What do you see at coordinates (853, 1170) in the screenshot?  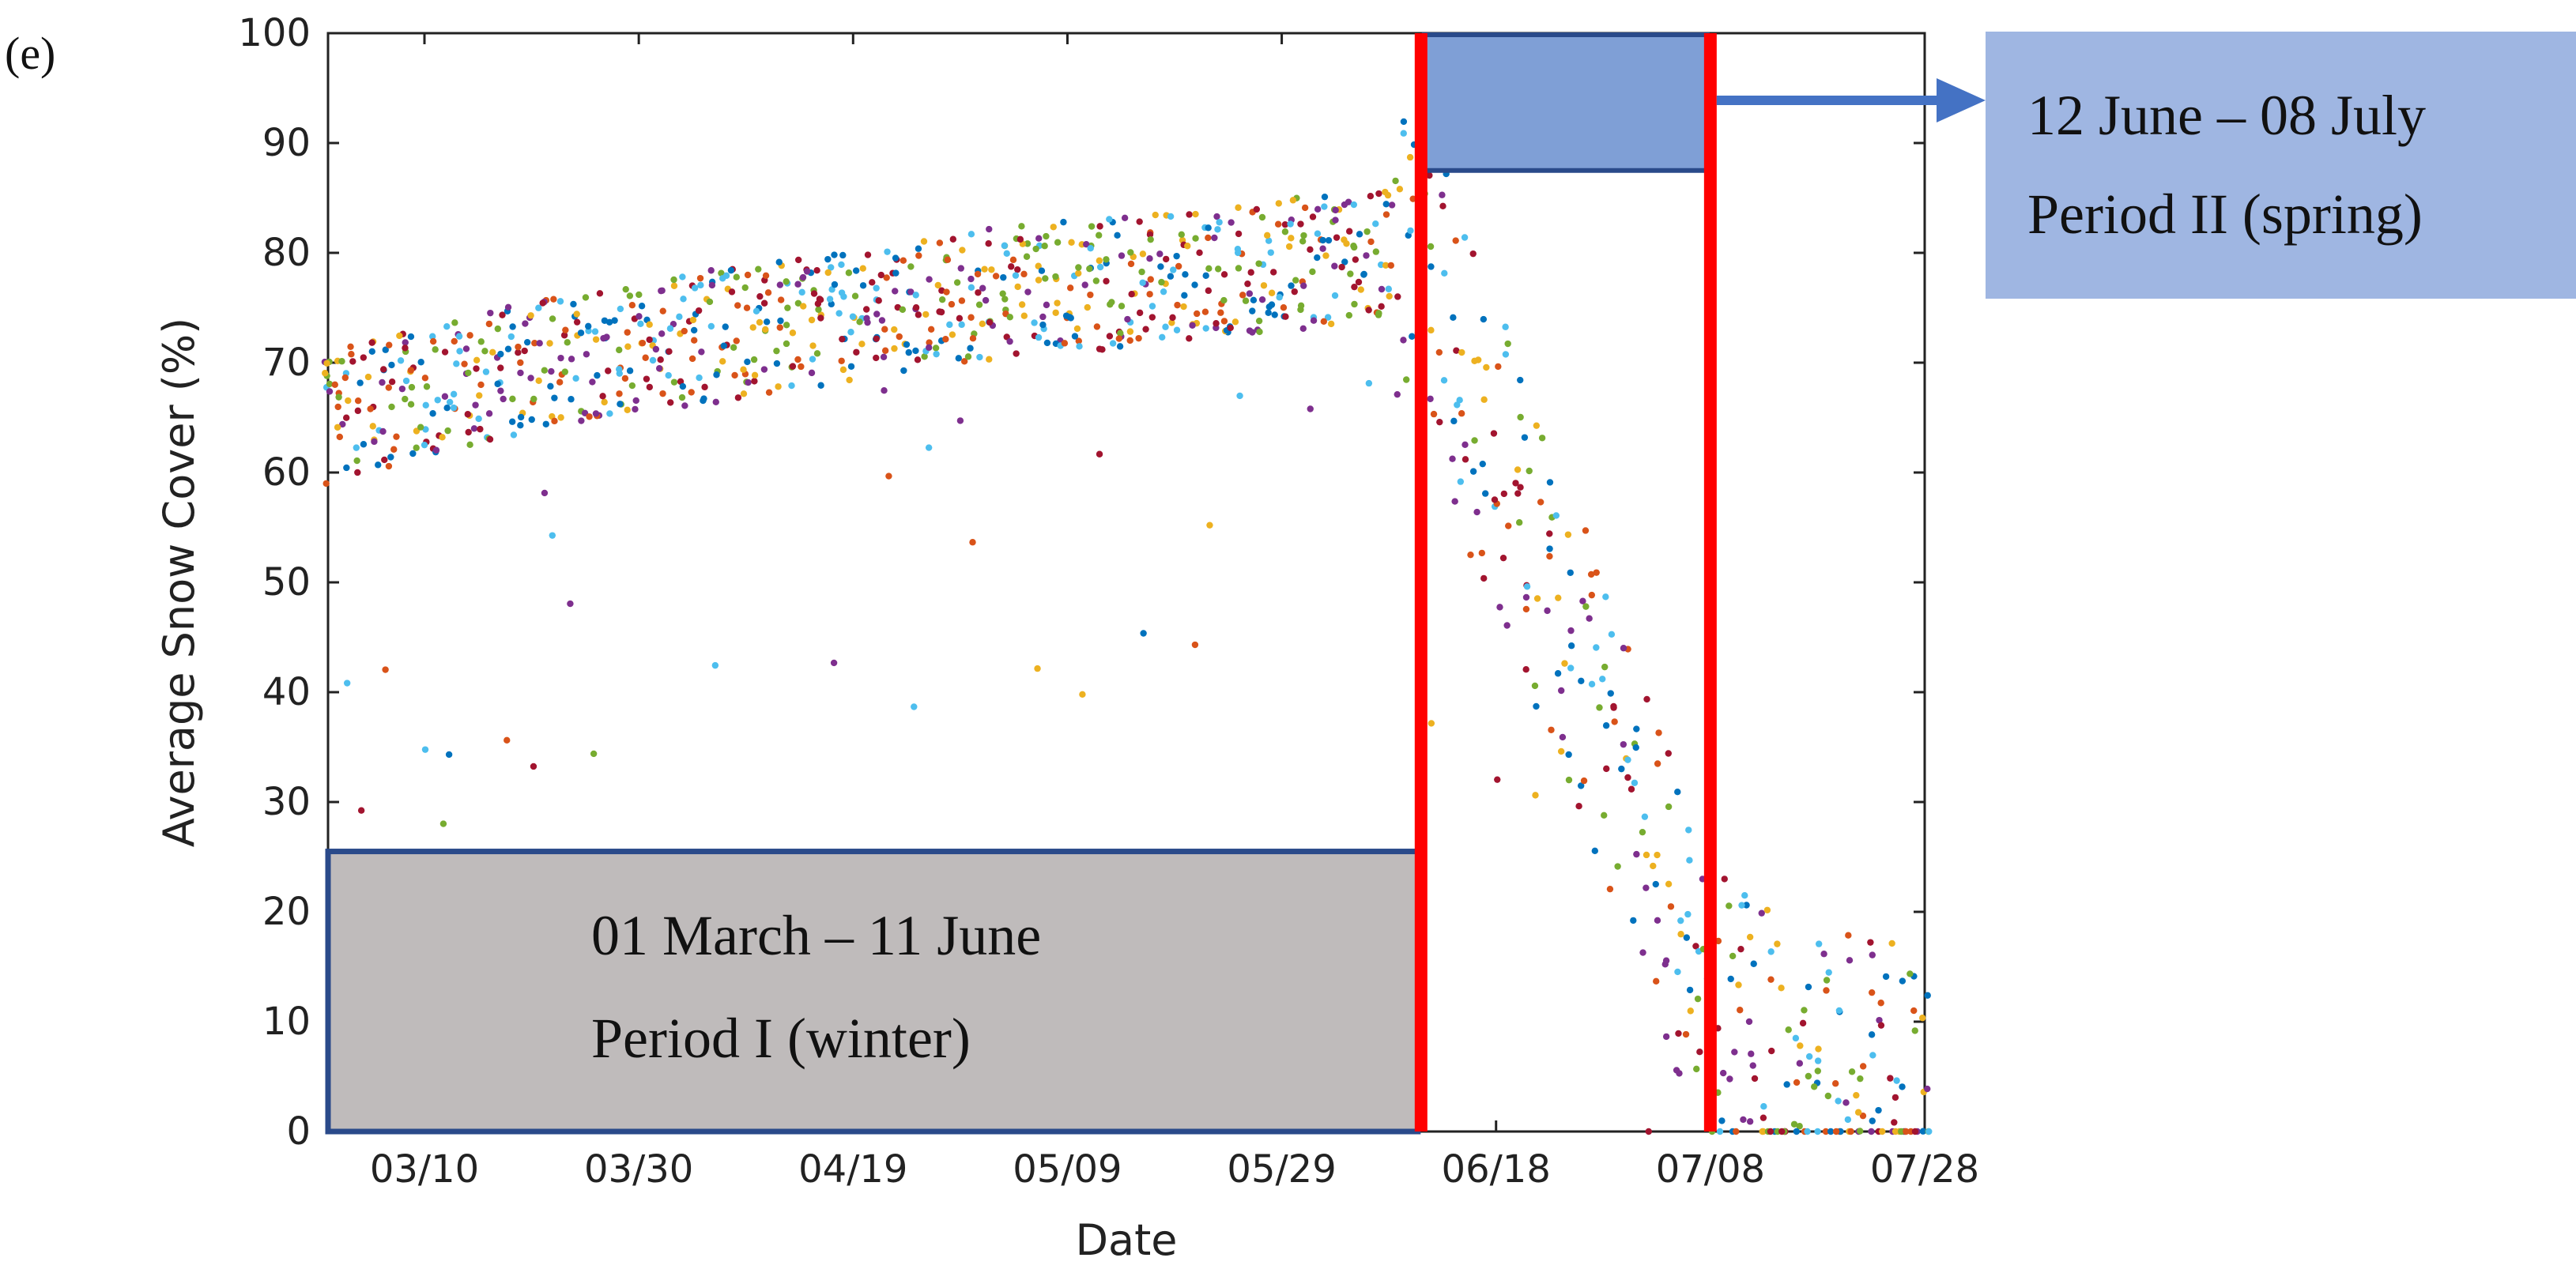 I see `x-tick-label: 04/19` at bounding box center [853, 1170].